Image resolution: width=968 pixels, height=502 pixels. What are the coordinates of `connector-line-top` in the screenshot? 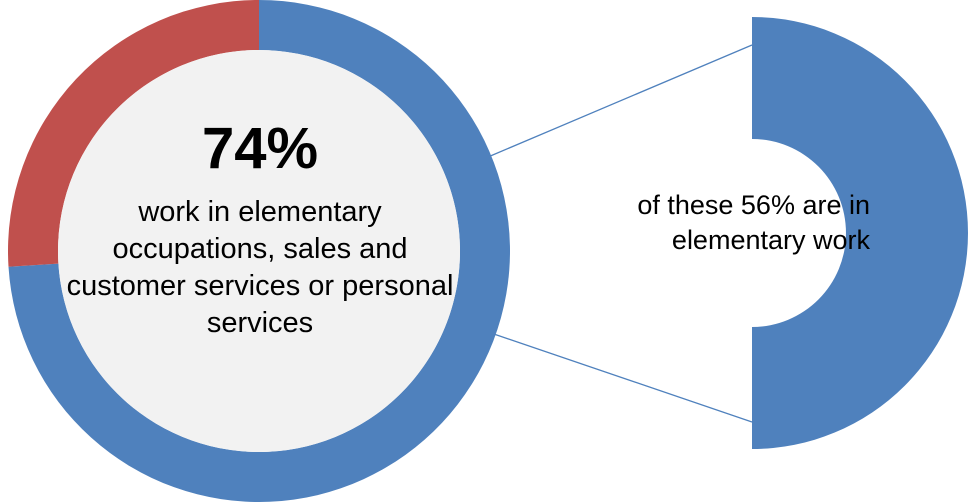 It's located at (620, 101).